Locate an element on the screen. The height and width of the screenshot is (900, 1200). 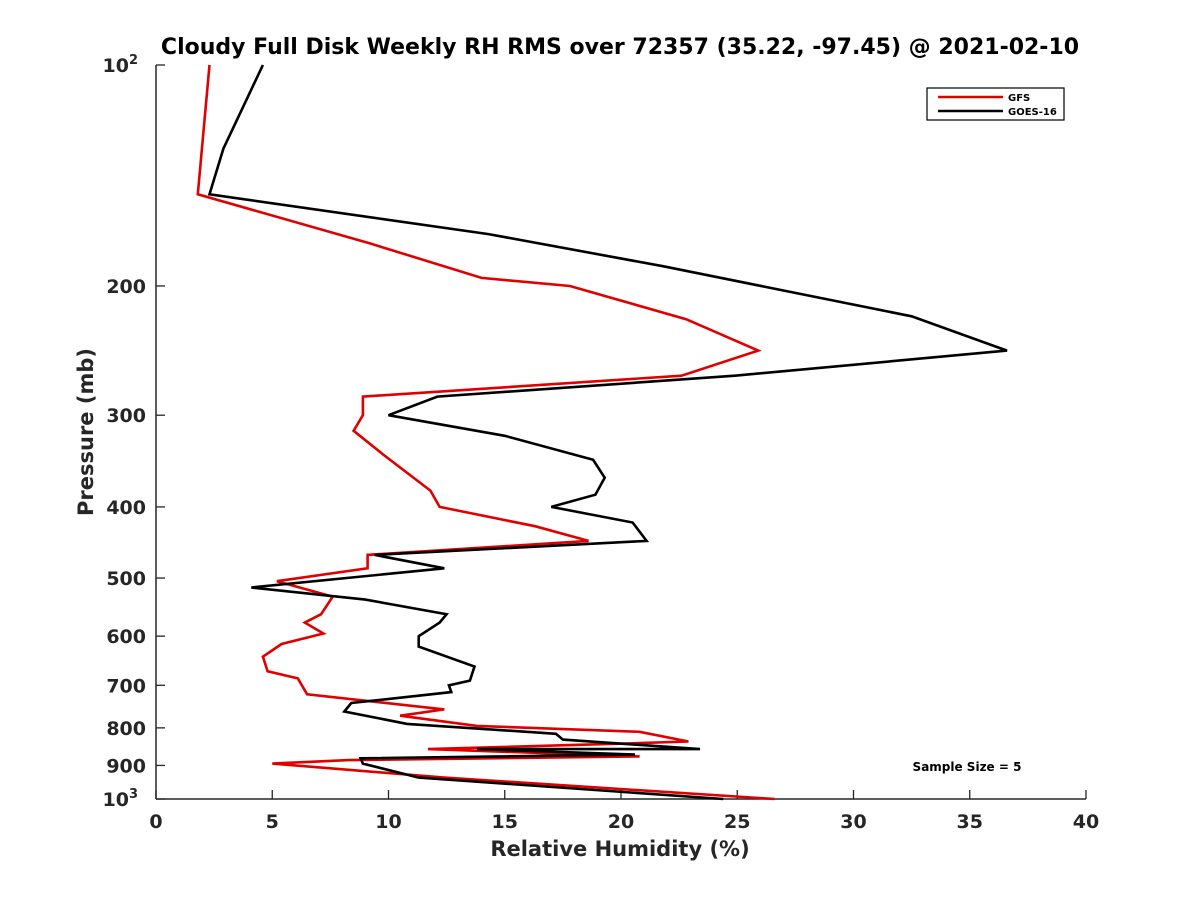
x-tick-label: 10 is located at coordinates (388, 822).